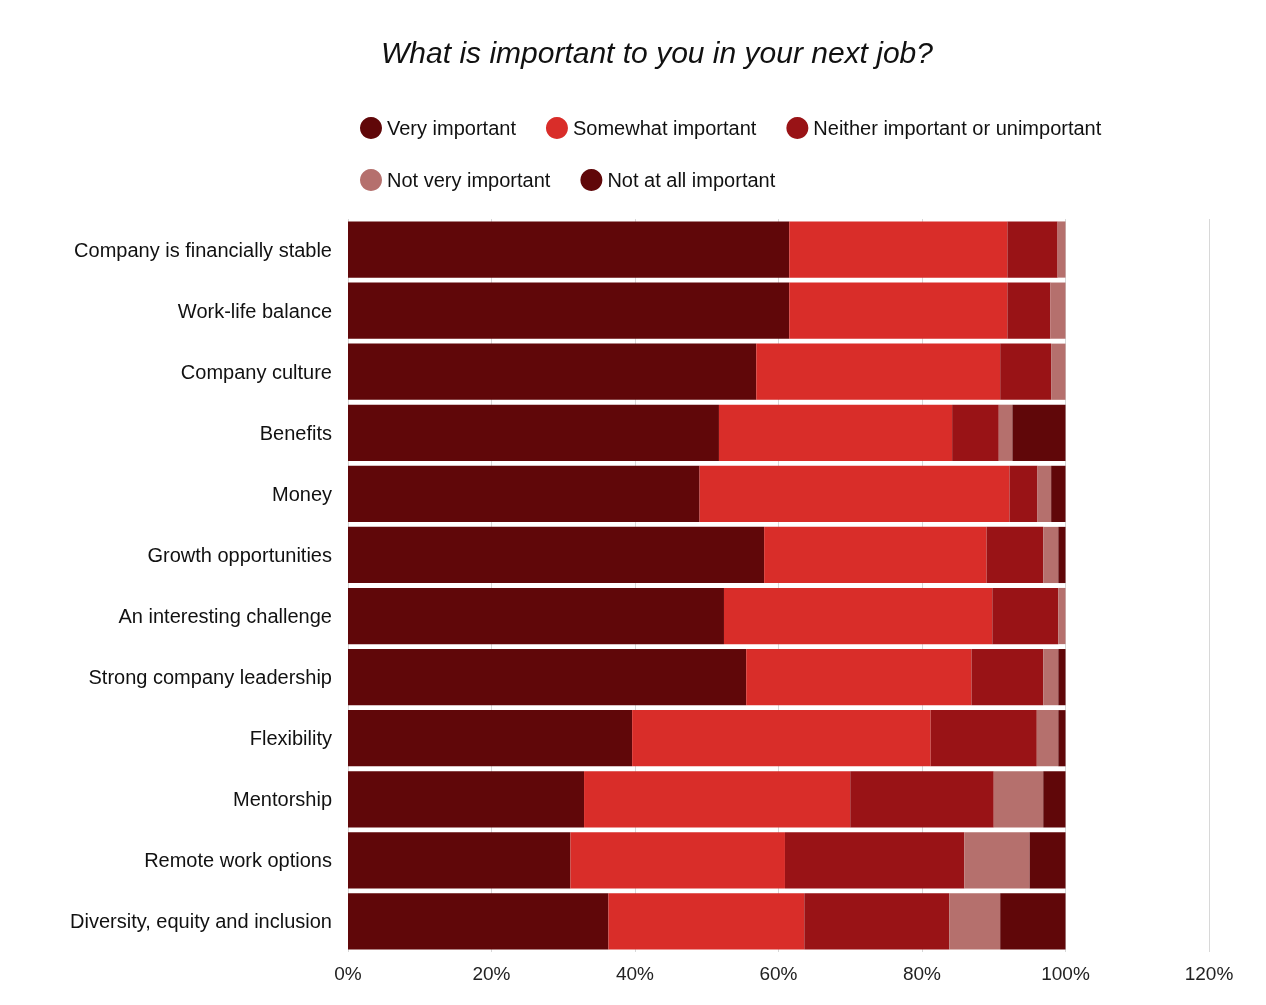  I want to click on legend-label: Very important, so click(452, 128).